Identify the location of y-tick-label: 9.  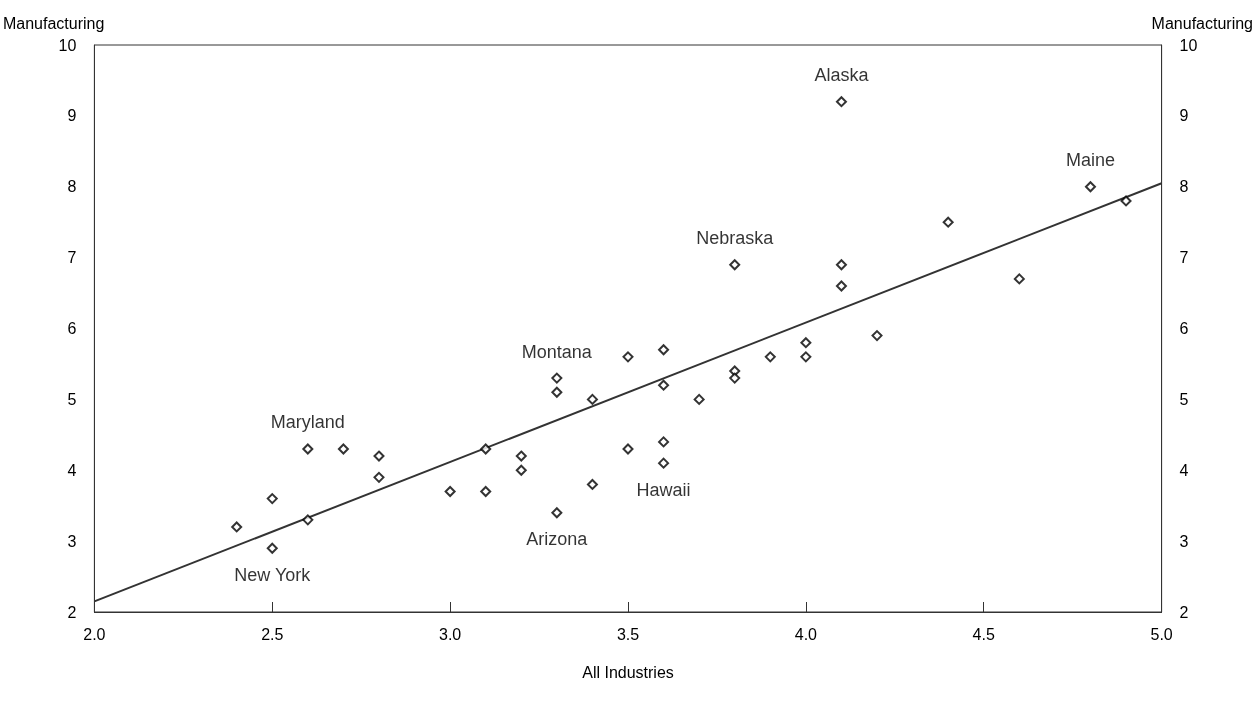
(72, 116).